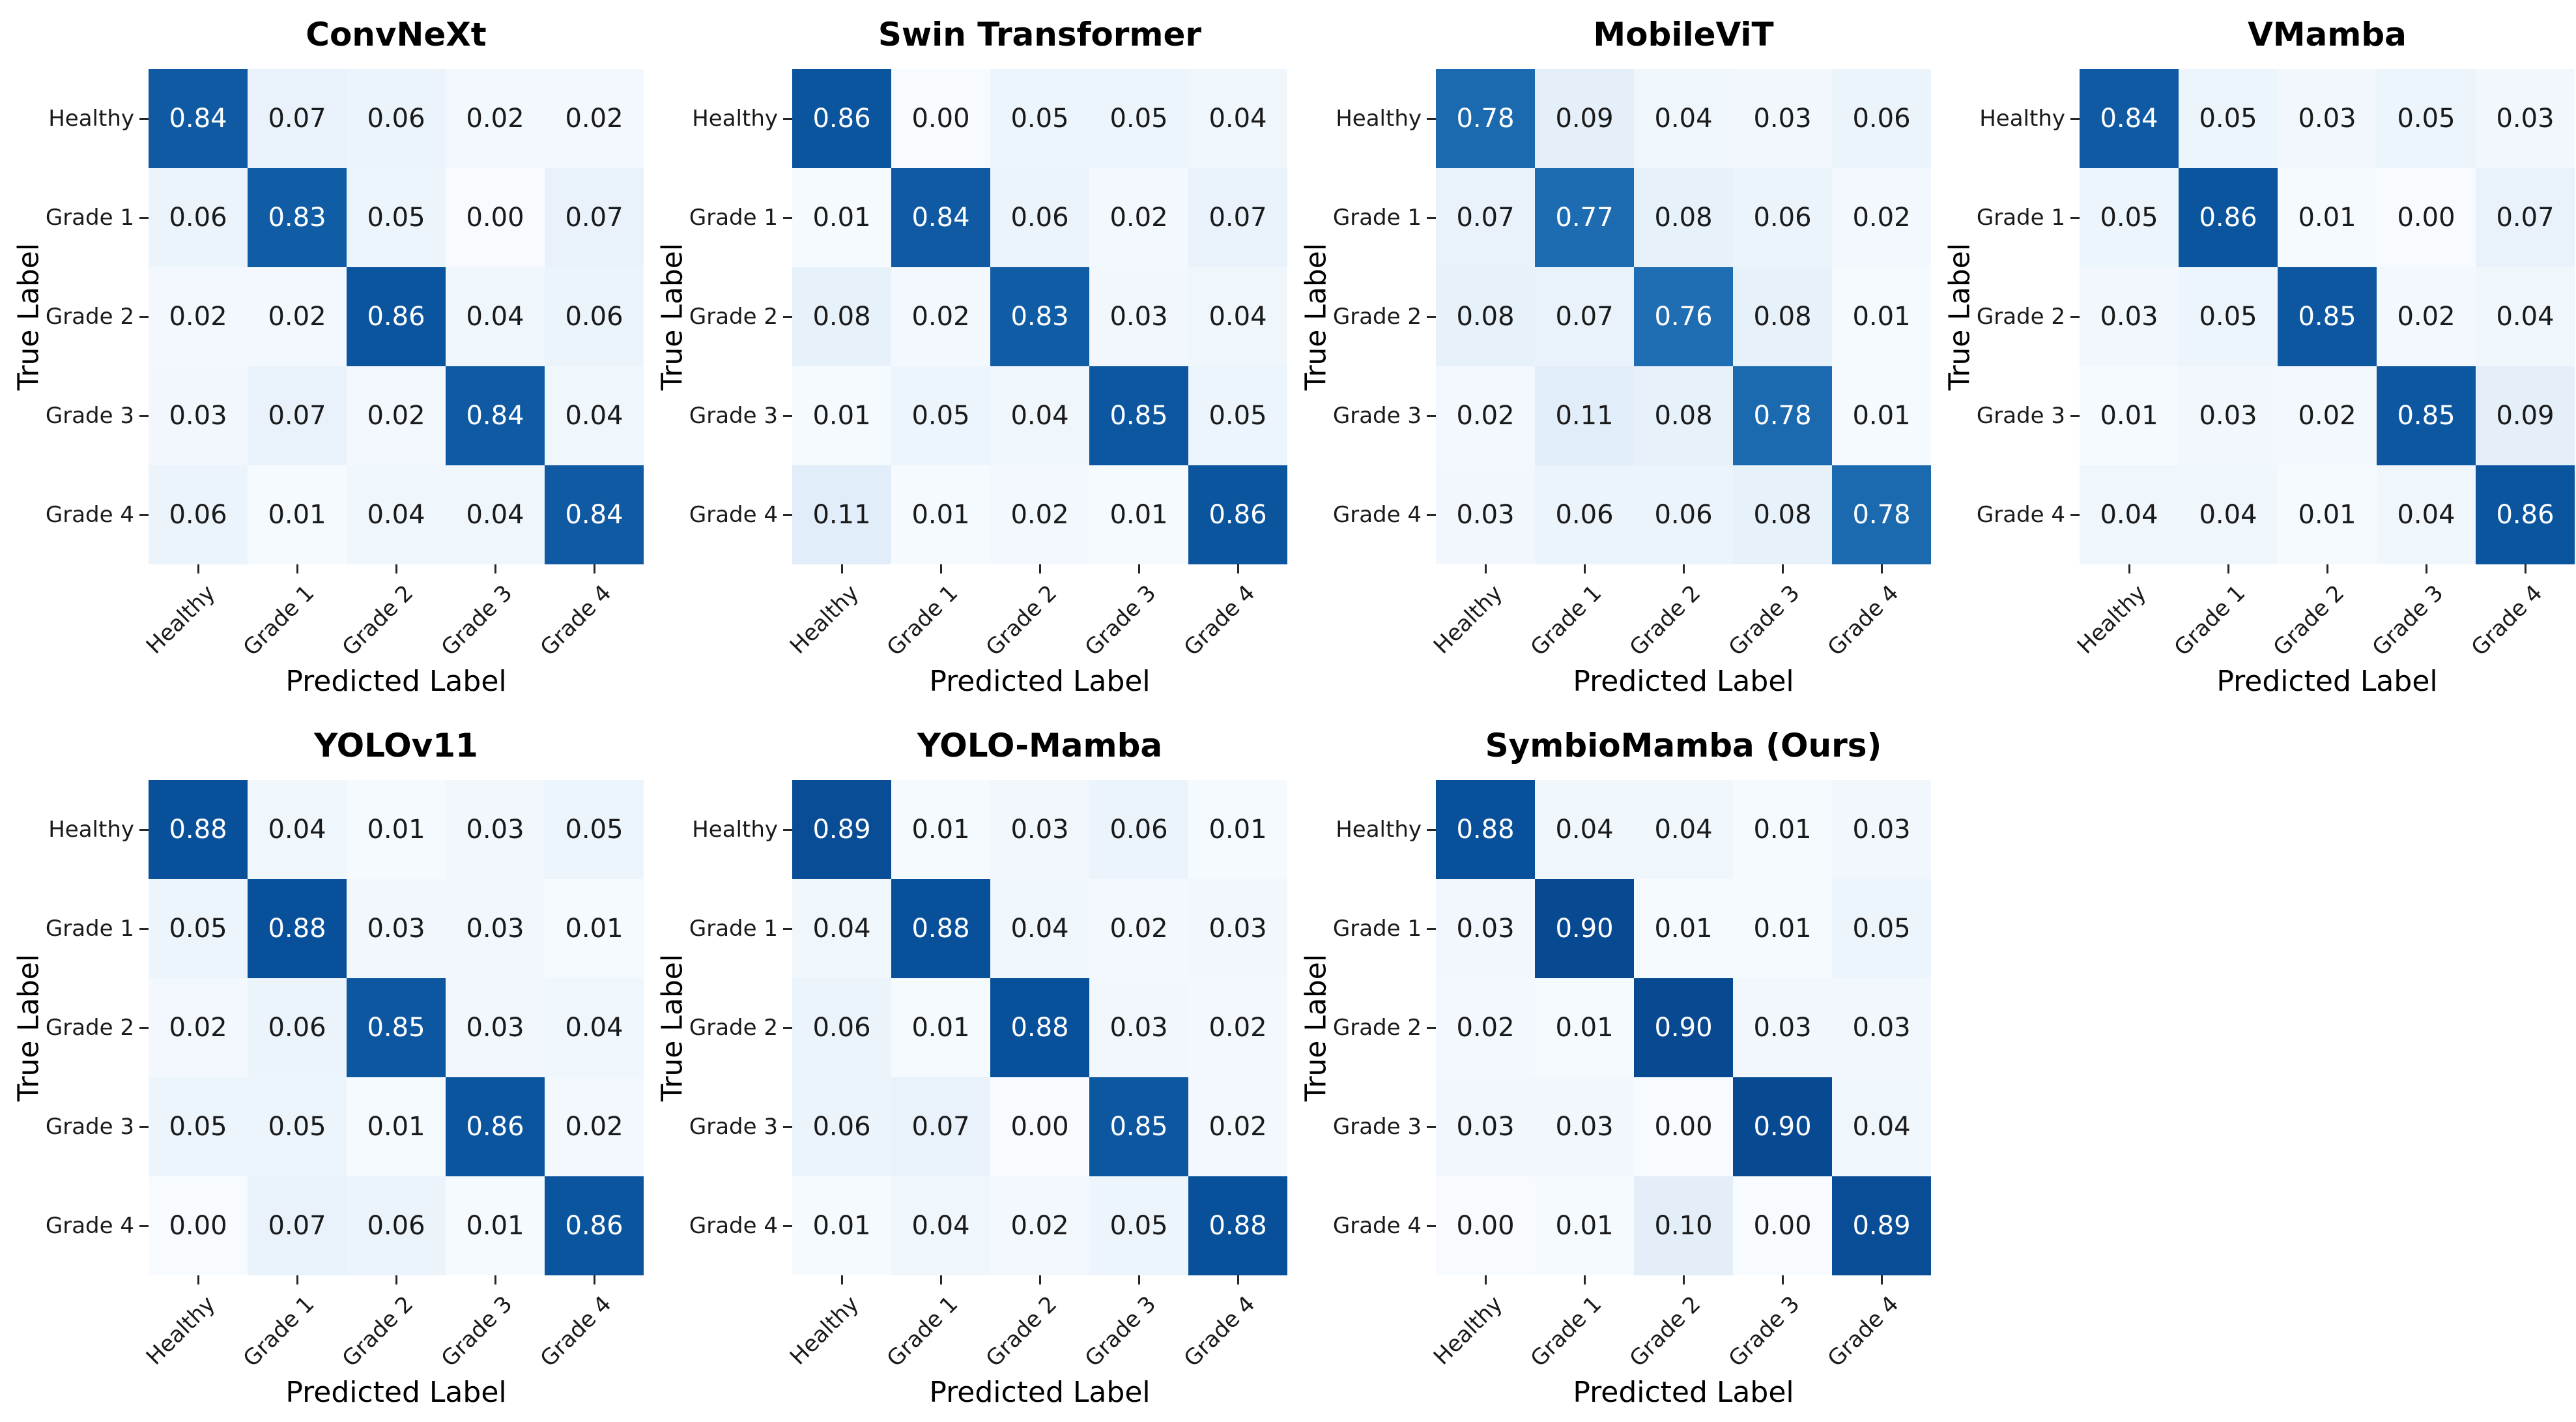 Image resolution: width=2576 pixels, height=1422 pixels. What do you see at coordinates (1684, 1226) in the screenshot?
I see `heatmap-cell: 0.10` at bounding box center [1684, 1226].